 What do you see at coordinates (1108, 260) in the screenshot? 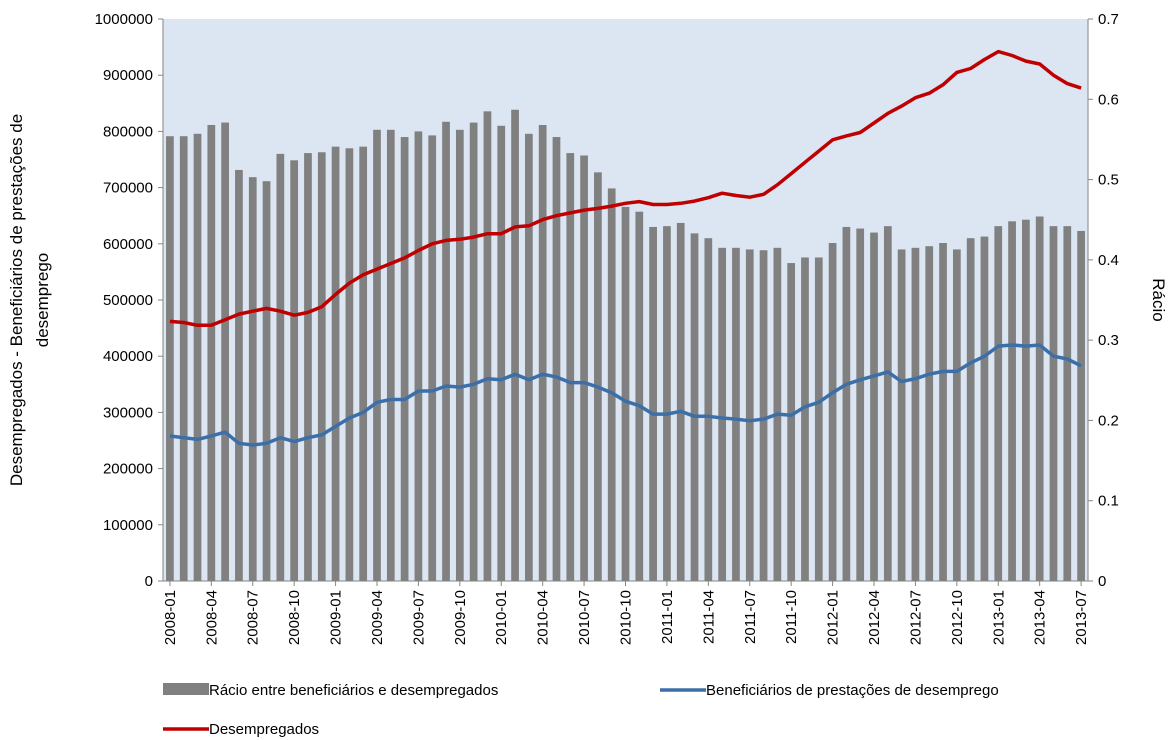
I see `y2-tick-label: 0.4` at bounding box center [1108, 260].